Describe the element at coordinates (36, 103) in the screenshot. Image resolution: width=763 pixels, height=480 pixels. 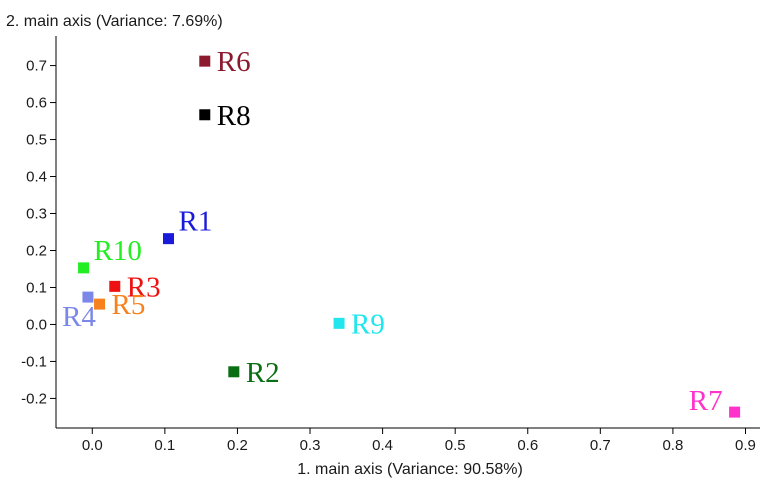
I see `y-tick-label: 0.6` at that location.